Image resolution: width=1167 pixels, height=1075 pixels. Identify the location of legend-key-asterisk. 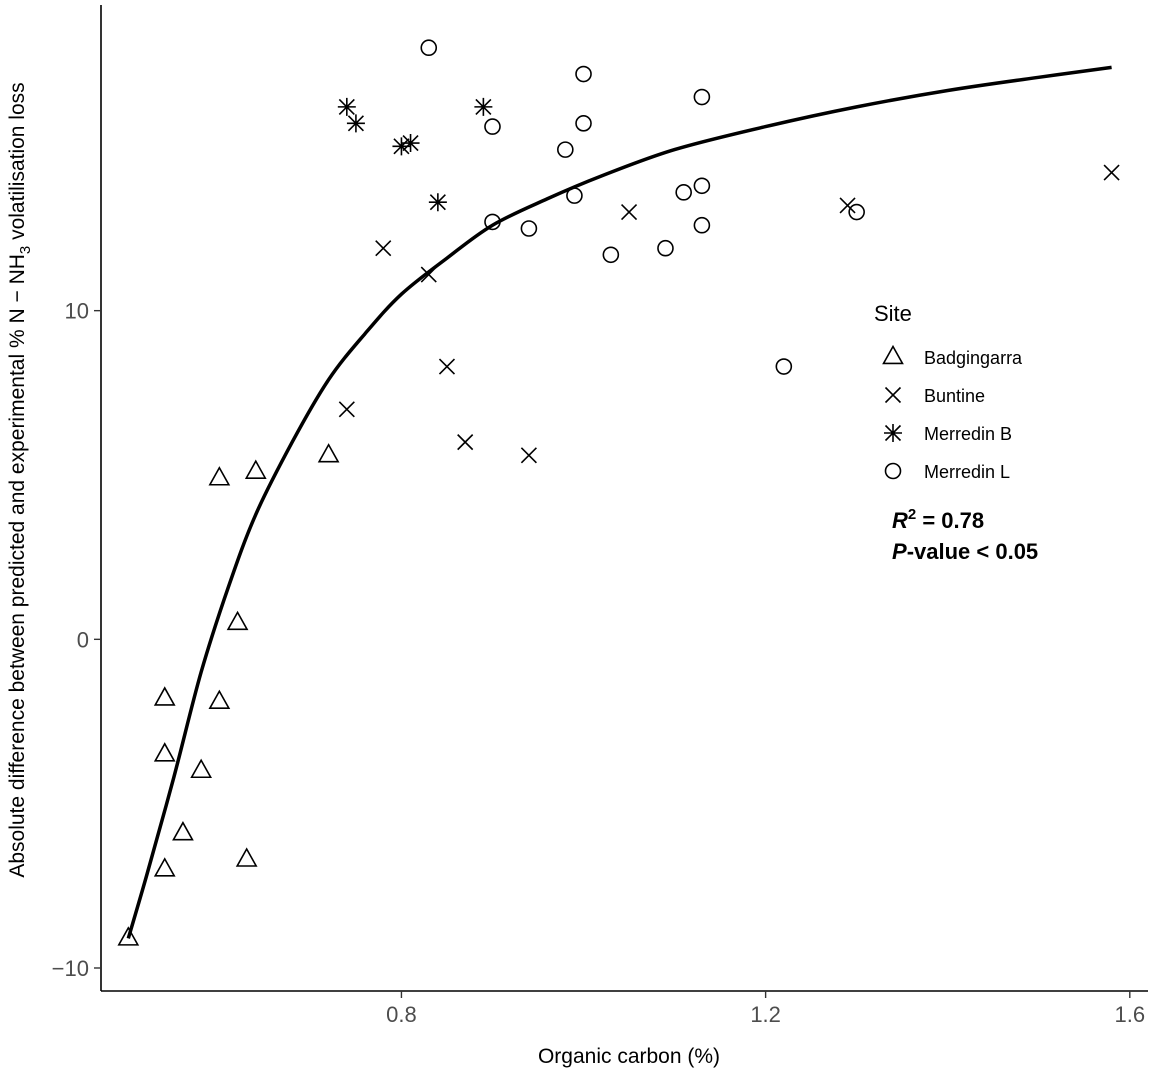
(893, 433).